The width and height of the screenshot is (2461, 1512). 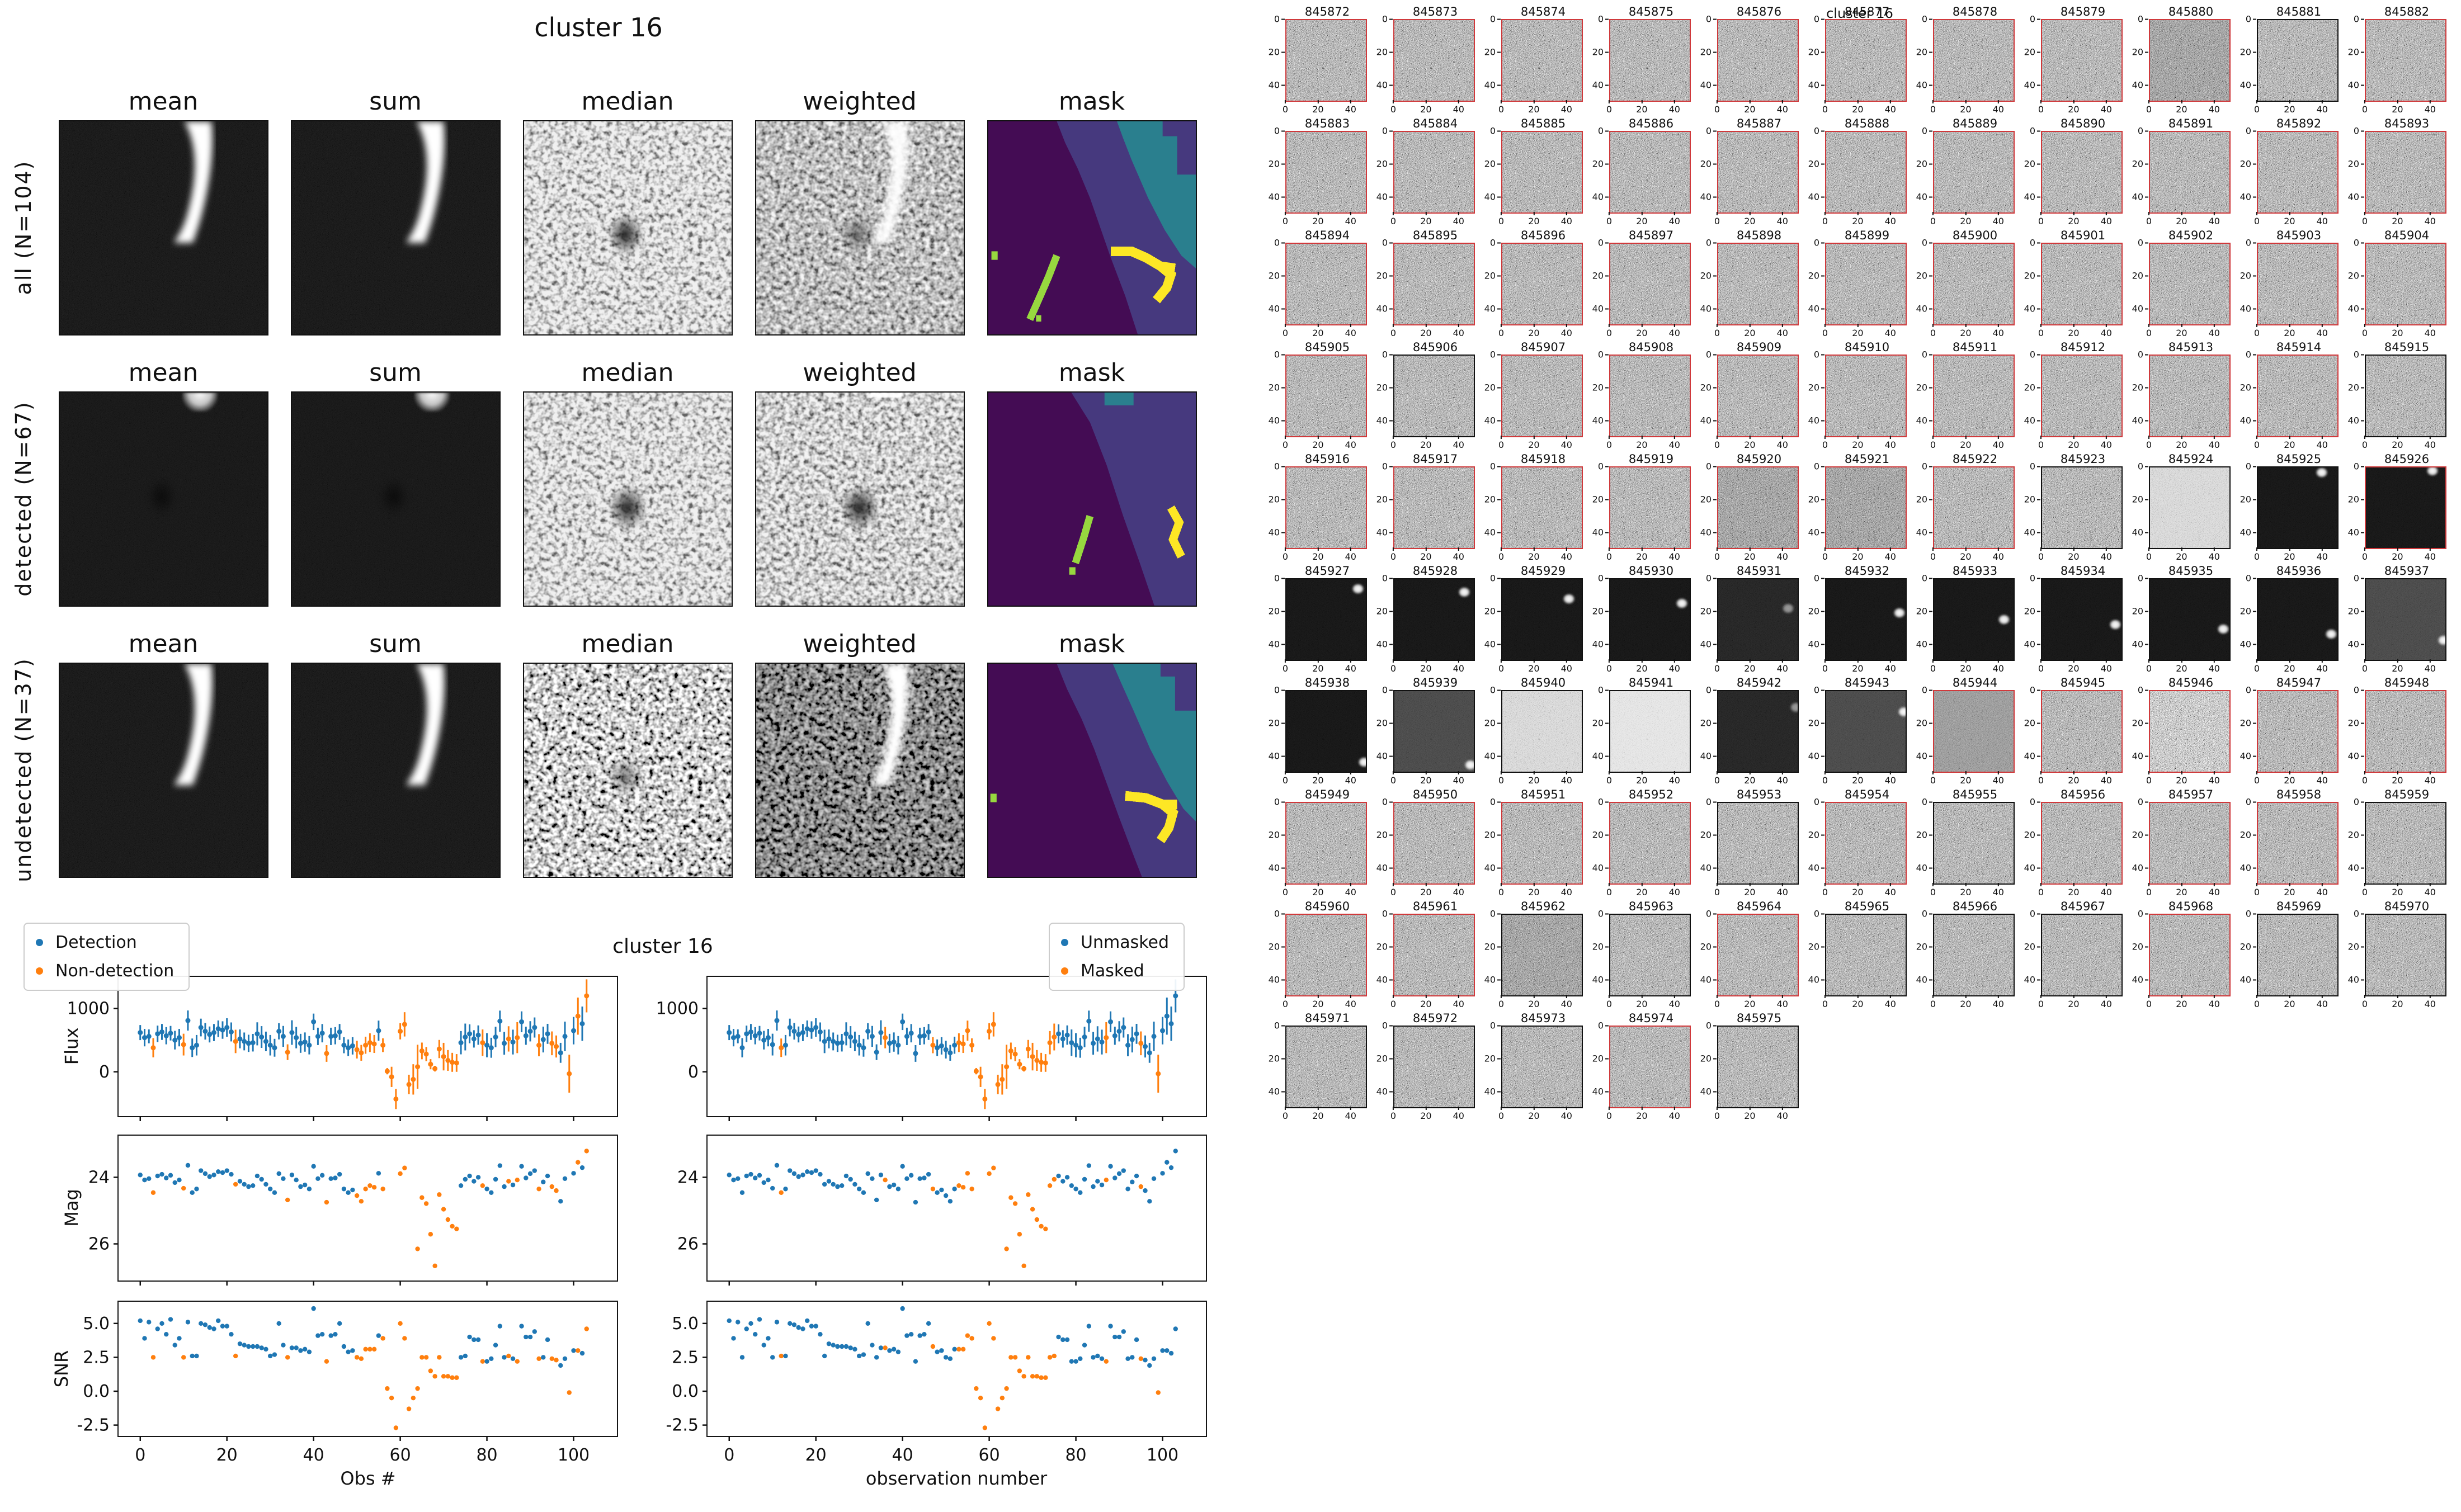 What do you see at coordinates (1535, 396) in the screenshot?
I see `thumbnail-845907: 845907 0 20 40 0 20 40` at bounding box center [1535, 396].